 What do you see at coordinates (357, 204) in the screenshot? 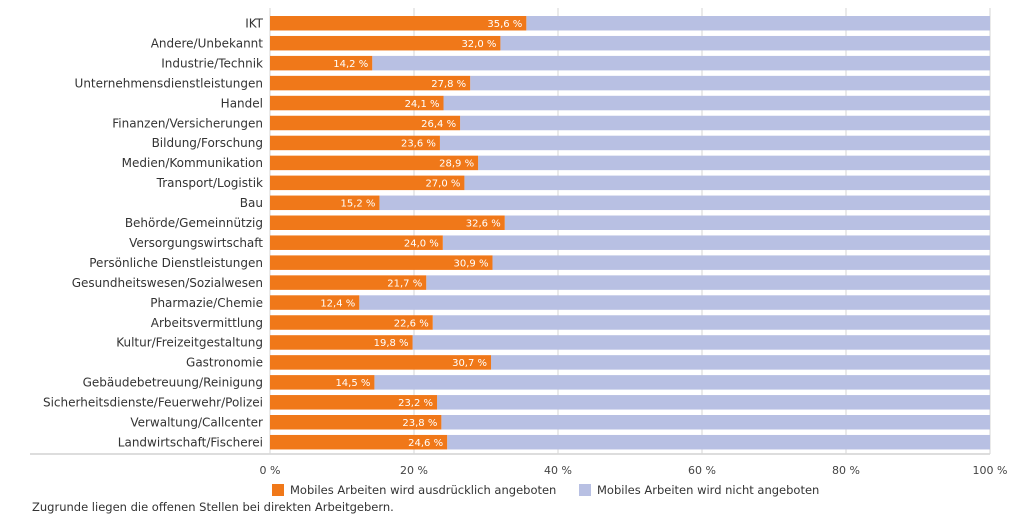
I see `data-label: 15,2 %` at bounding box center [357, 204].